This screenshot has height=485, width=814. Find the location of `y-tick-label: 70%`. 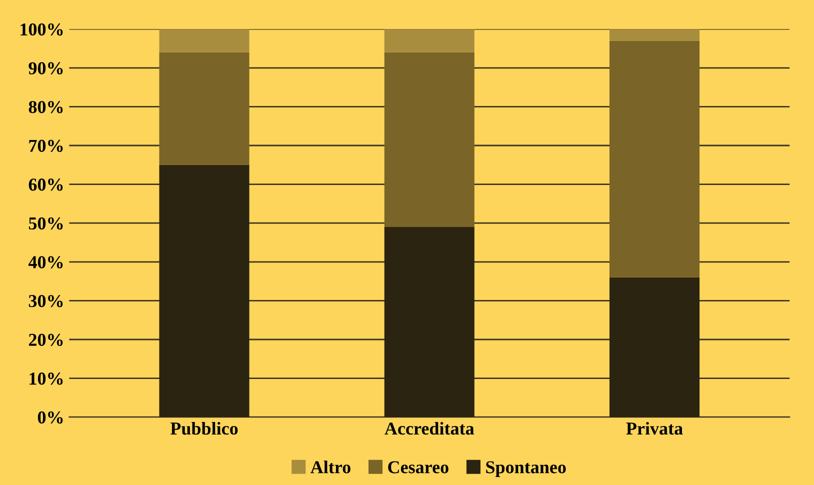

y-tick-label: 70% is located at coordinates (46, 146).